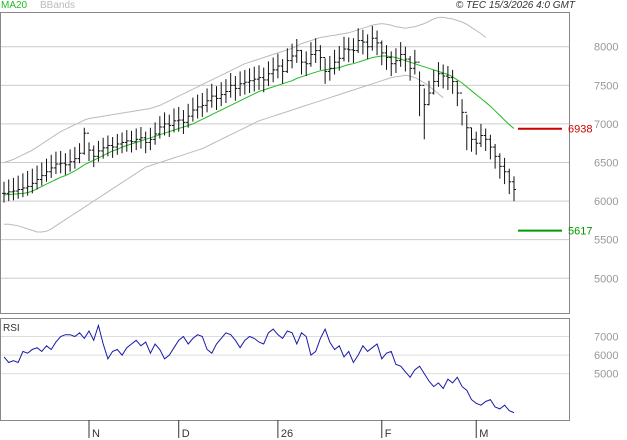 The height and width of the screenshot is (440, 627). What do you see at coordinates (606, 48) in the screenshot?
I see `price-tick-label: 8000` at bounding box center [606, 48].